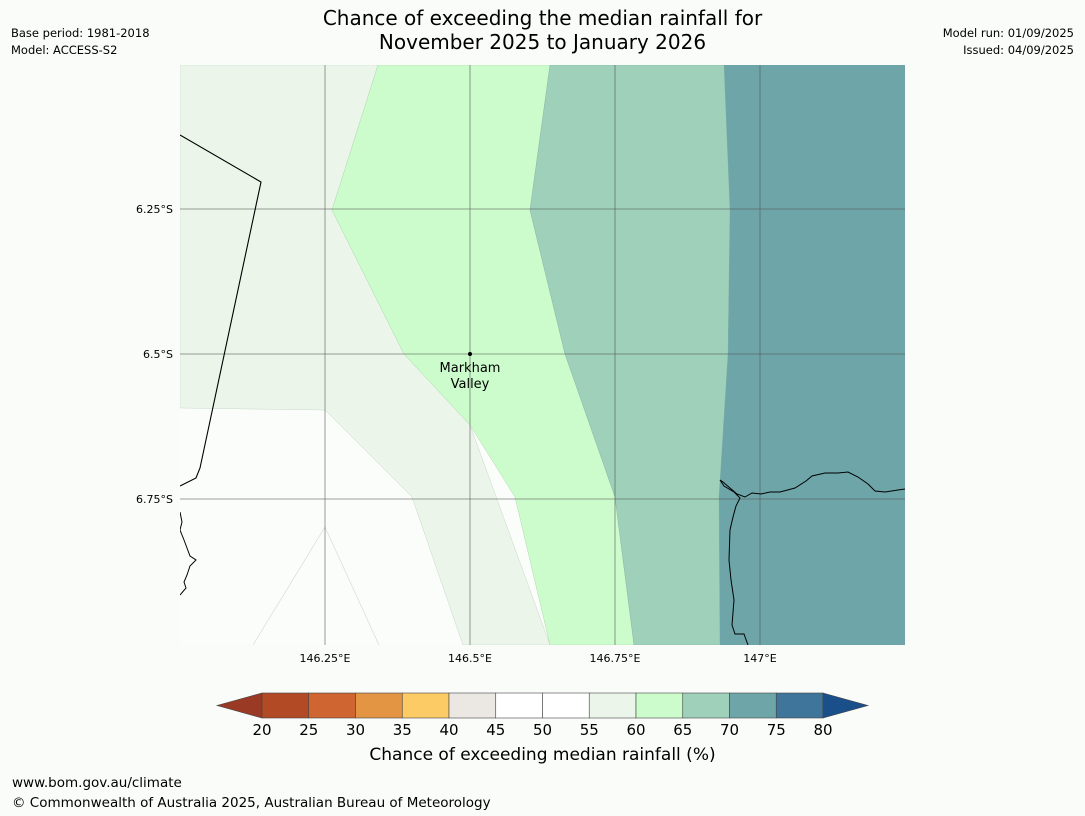 This screenshot has height=816, width=1085. Describe the element at coordinates (154, 499) in the screenshot. I see `lat-label: 6.75°S` at that location.